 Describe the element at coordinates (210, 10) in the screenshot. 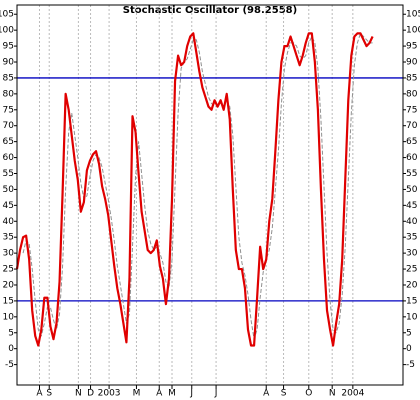

I see `chart-title: Stochastic Oscillator (98.2558)` at that location.